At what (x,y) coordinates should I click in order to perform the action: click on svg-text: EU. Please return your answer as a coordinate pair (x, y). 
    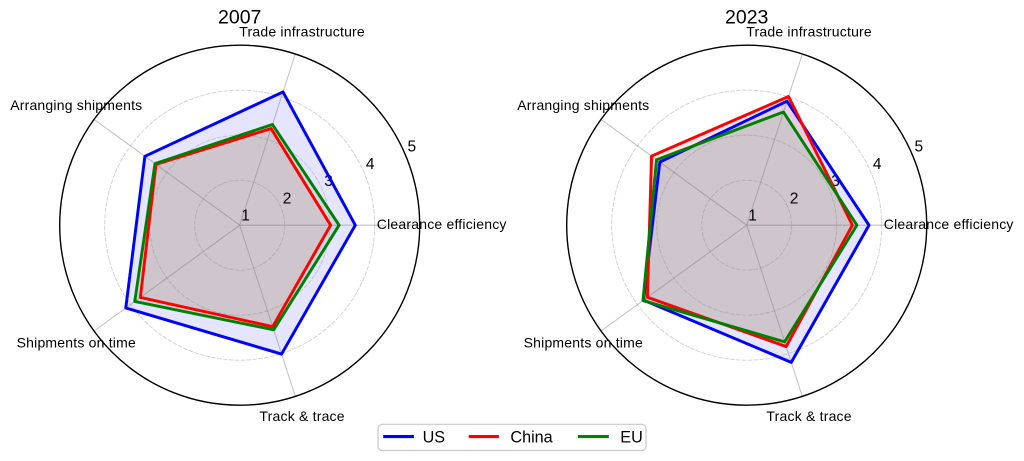
    Looking at the image, I should click on (631, 438).